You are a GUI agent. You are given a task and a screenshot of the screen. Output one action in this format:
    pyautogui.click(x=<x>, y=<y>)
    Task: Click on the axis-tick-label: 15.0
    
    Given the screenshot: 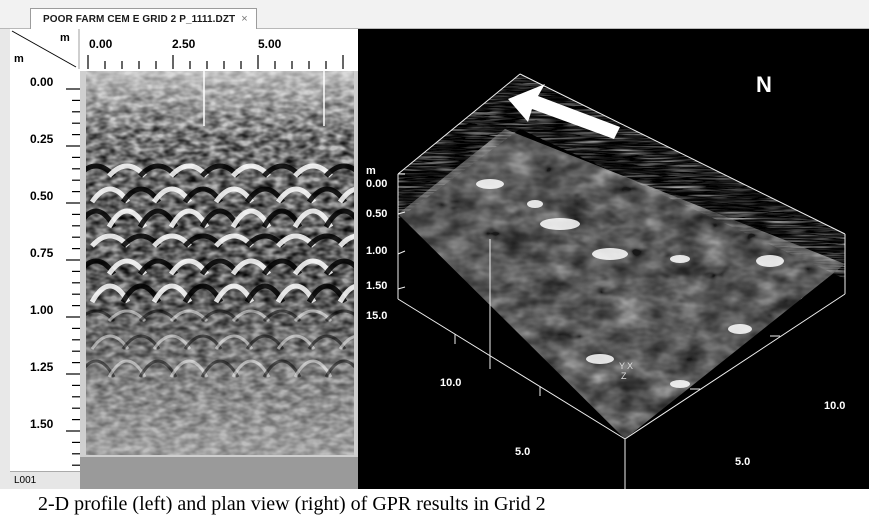 What is the action you would take?
    pyautogui.click(x=376, y=316)
    